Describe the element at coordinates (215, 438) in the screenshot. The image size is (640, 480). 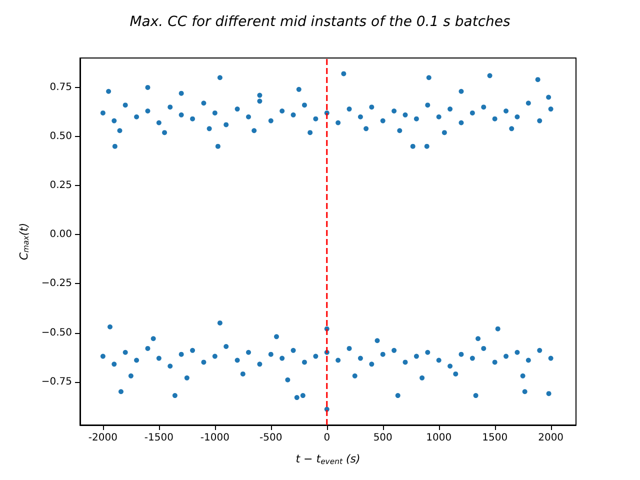
I see `x-tick-label: -1000` at that location.